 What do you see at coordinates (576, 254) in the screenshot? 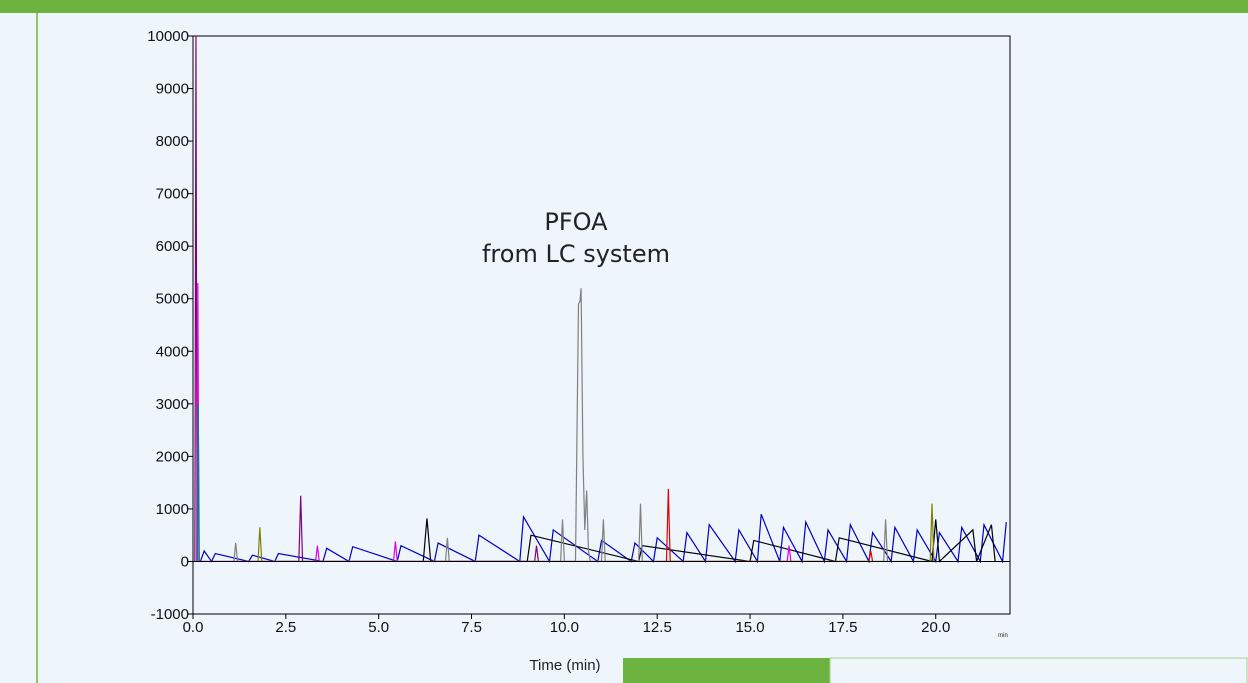
I see `annotation: from LC system` at bounding box center [576, 254].